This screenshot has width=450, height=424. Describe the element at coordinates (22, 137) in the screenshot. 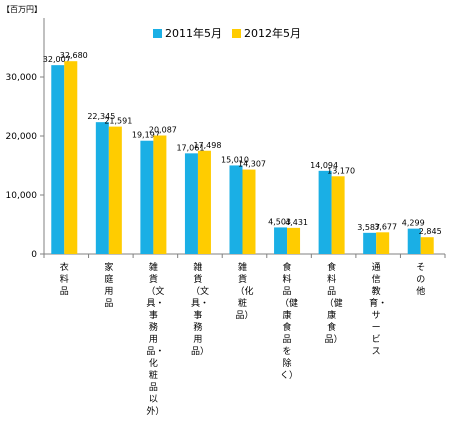

I see `y-tick-label: 20,000` at that location.